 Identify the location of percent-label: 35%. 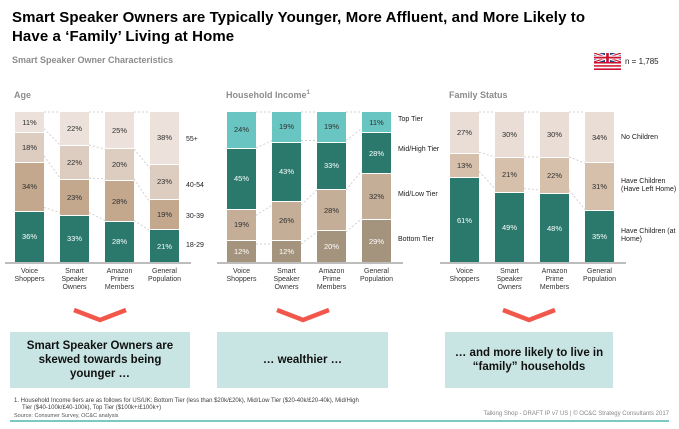
(599, 236).